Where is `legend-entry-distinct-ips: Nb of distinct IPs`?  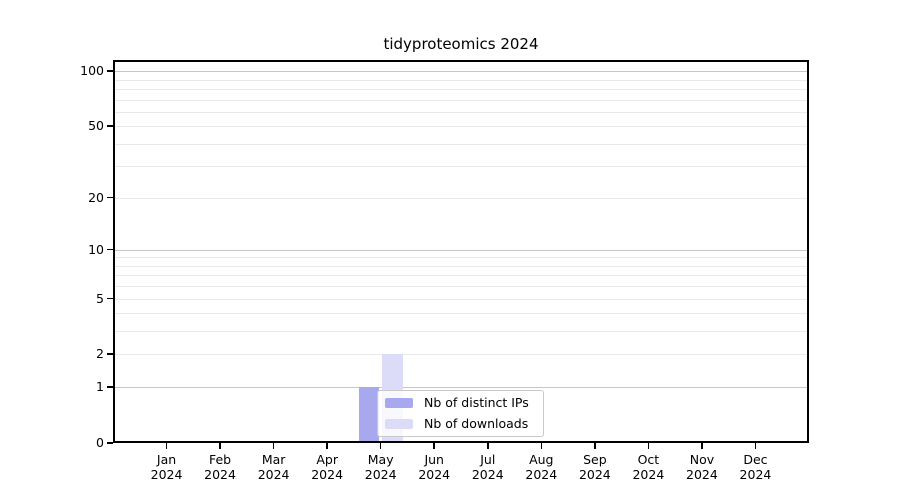
legend-entry-distinct-ips: Nb of distinct IPs is located at coordinates (460, 403).